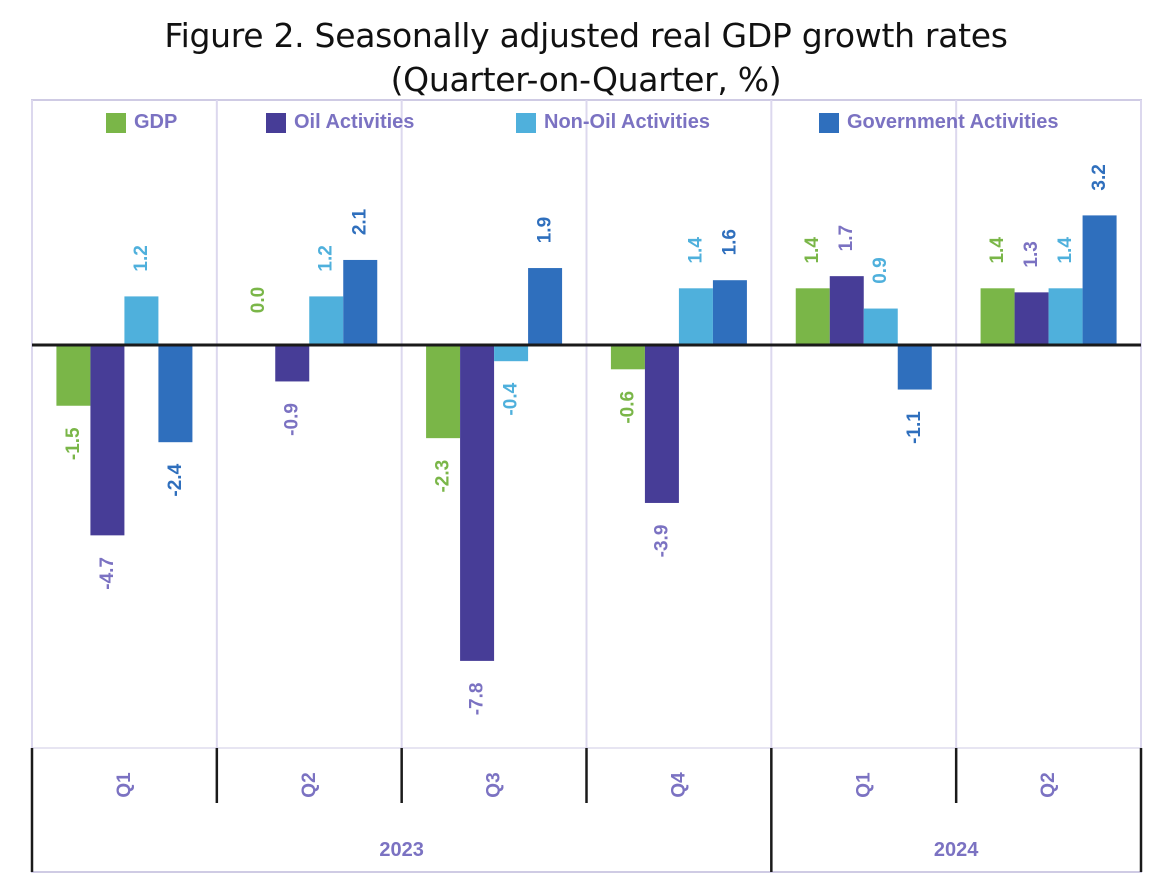  Describe the element at coordinates (678, 785) in the screenshot. I see `x-tick-label: Q4` at that location.